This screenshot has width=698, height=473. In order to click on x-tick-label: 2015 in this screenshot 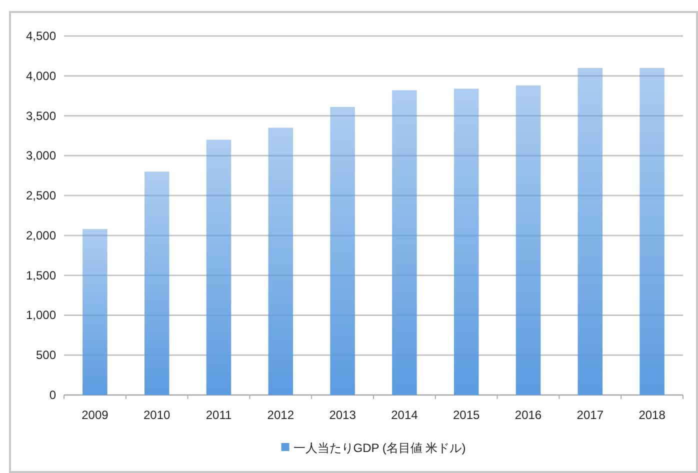, I will do `click(466, 415)`.